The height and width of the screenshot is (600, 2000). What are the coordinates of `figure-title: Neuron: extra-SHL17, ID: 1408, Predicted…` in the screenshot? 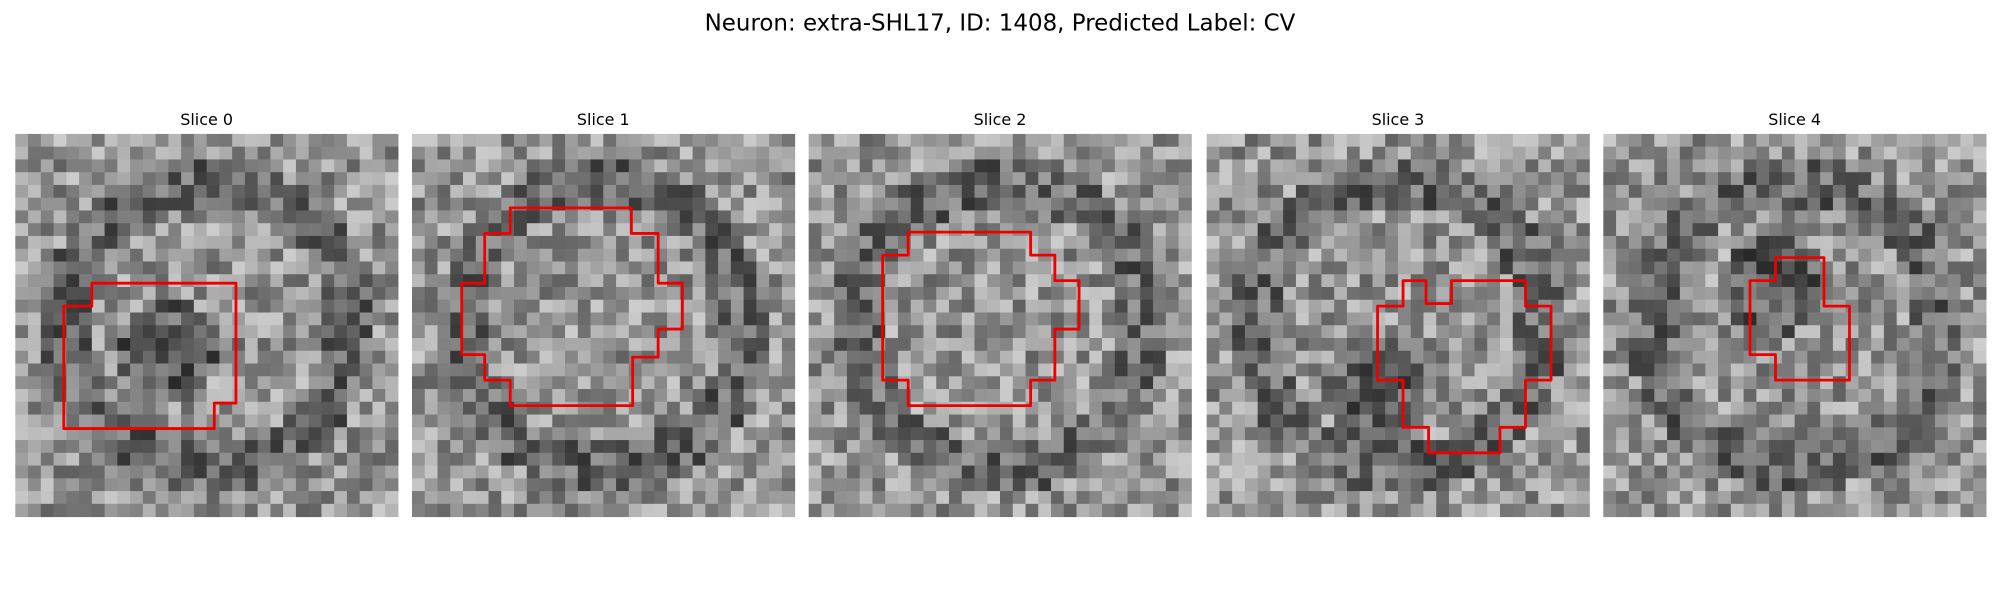 It's located at (1000, 24).